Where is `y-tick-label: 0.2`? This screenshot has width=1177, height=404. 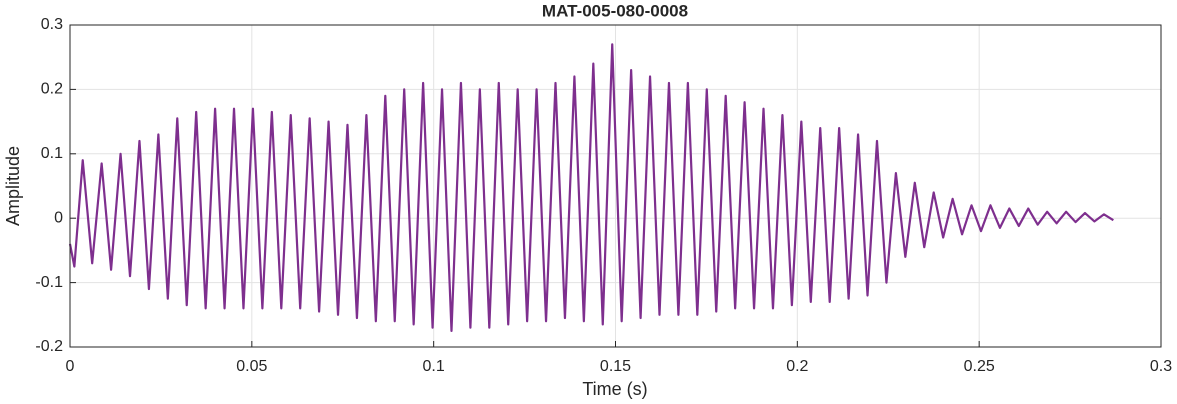 y-tick-label: 0.2 is located at coordinates (52, 89).